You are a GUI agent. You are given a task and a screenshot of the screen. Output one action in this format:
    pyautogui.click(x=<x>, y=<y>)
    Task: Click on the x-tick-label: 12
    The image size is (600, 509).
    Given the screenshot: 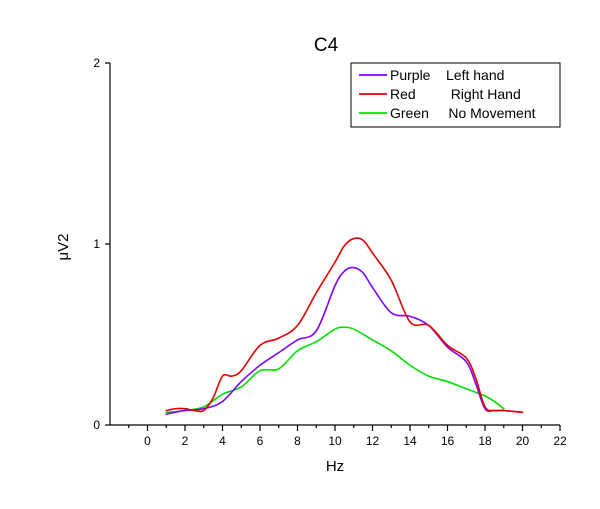 What is the action you would take?
    pyautogui.click(x=373, y=441)
    